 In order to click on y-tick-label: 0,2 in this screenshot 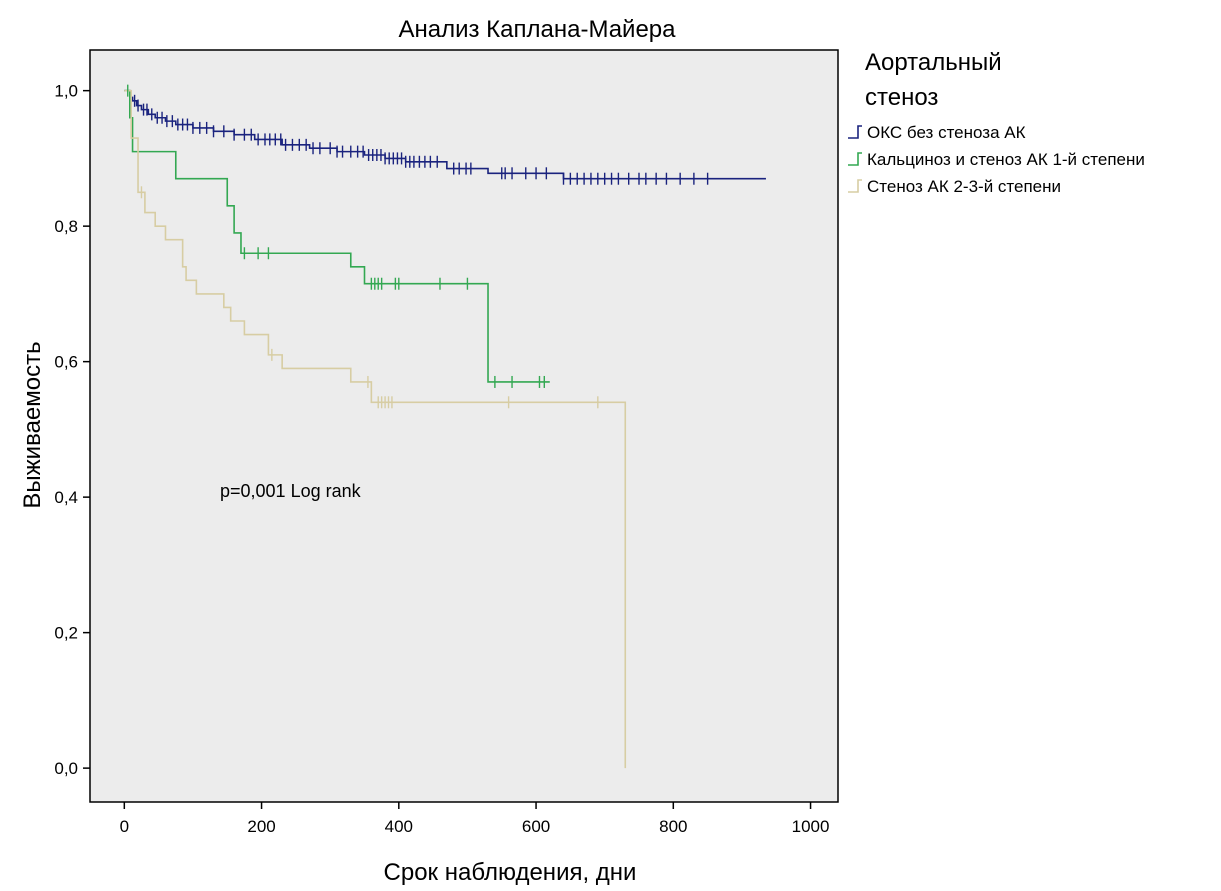, I will do `click(66, 633)`.